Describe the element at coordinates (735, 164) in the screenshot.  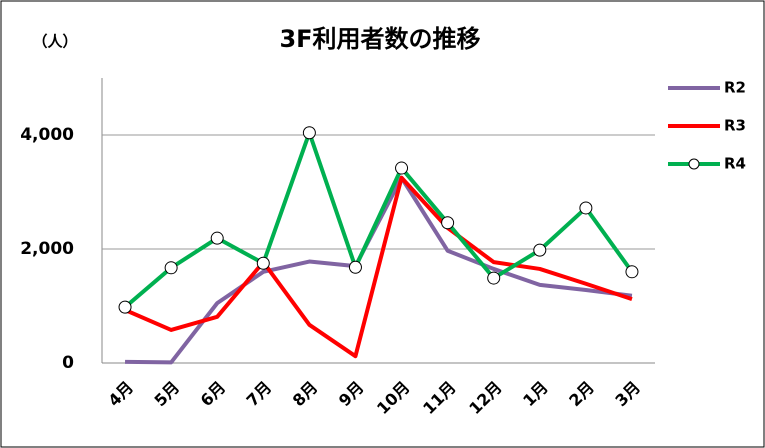
I see `legend-label: R4` at that location.